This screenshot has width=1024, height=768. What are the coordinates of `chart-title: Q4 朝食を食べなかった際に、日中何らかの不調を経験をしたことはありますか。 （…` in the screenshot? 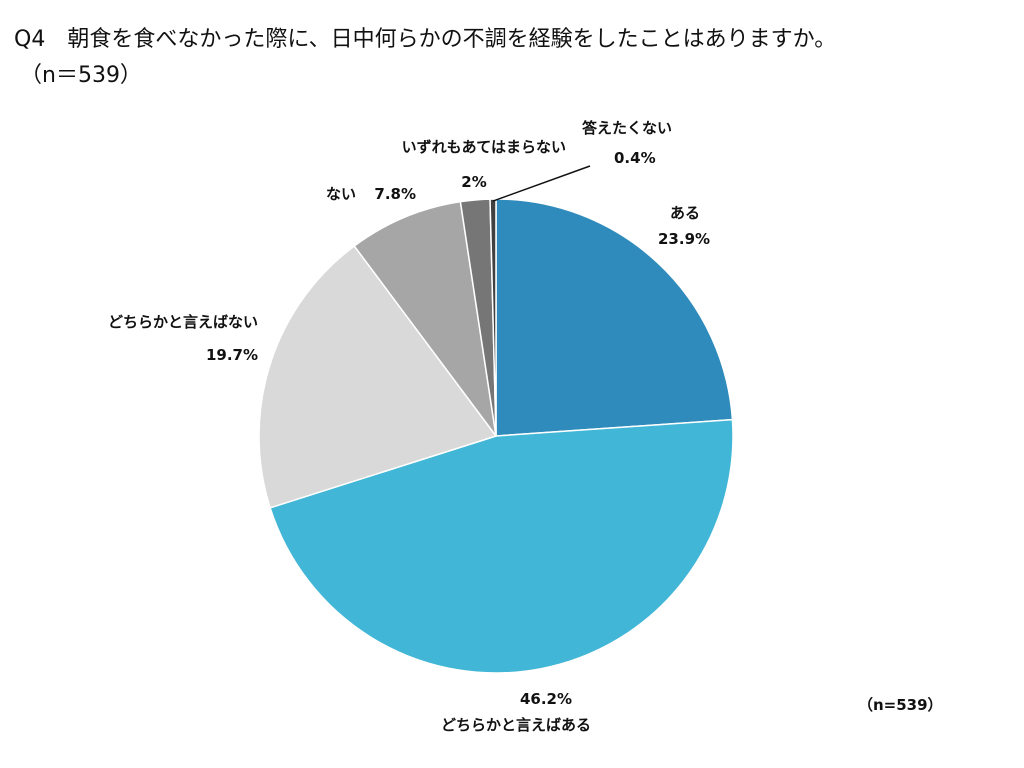 It's located at (425, 58).